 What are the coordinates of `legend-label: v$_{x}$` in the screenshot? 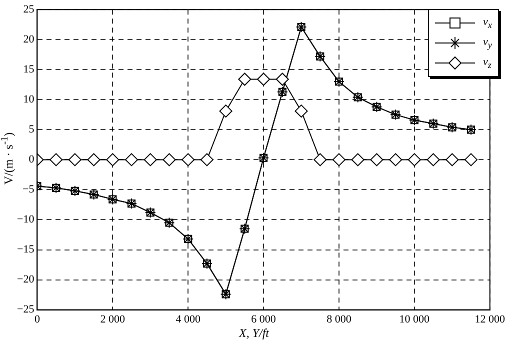 It's located at (487, 23).